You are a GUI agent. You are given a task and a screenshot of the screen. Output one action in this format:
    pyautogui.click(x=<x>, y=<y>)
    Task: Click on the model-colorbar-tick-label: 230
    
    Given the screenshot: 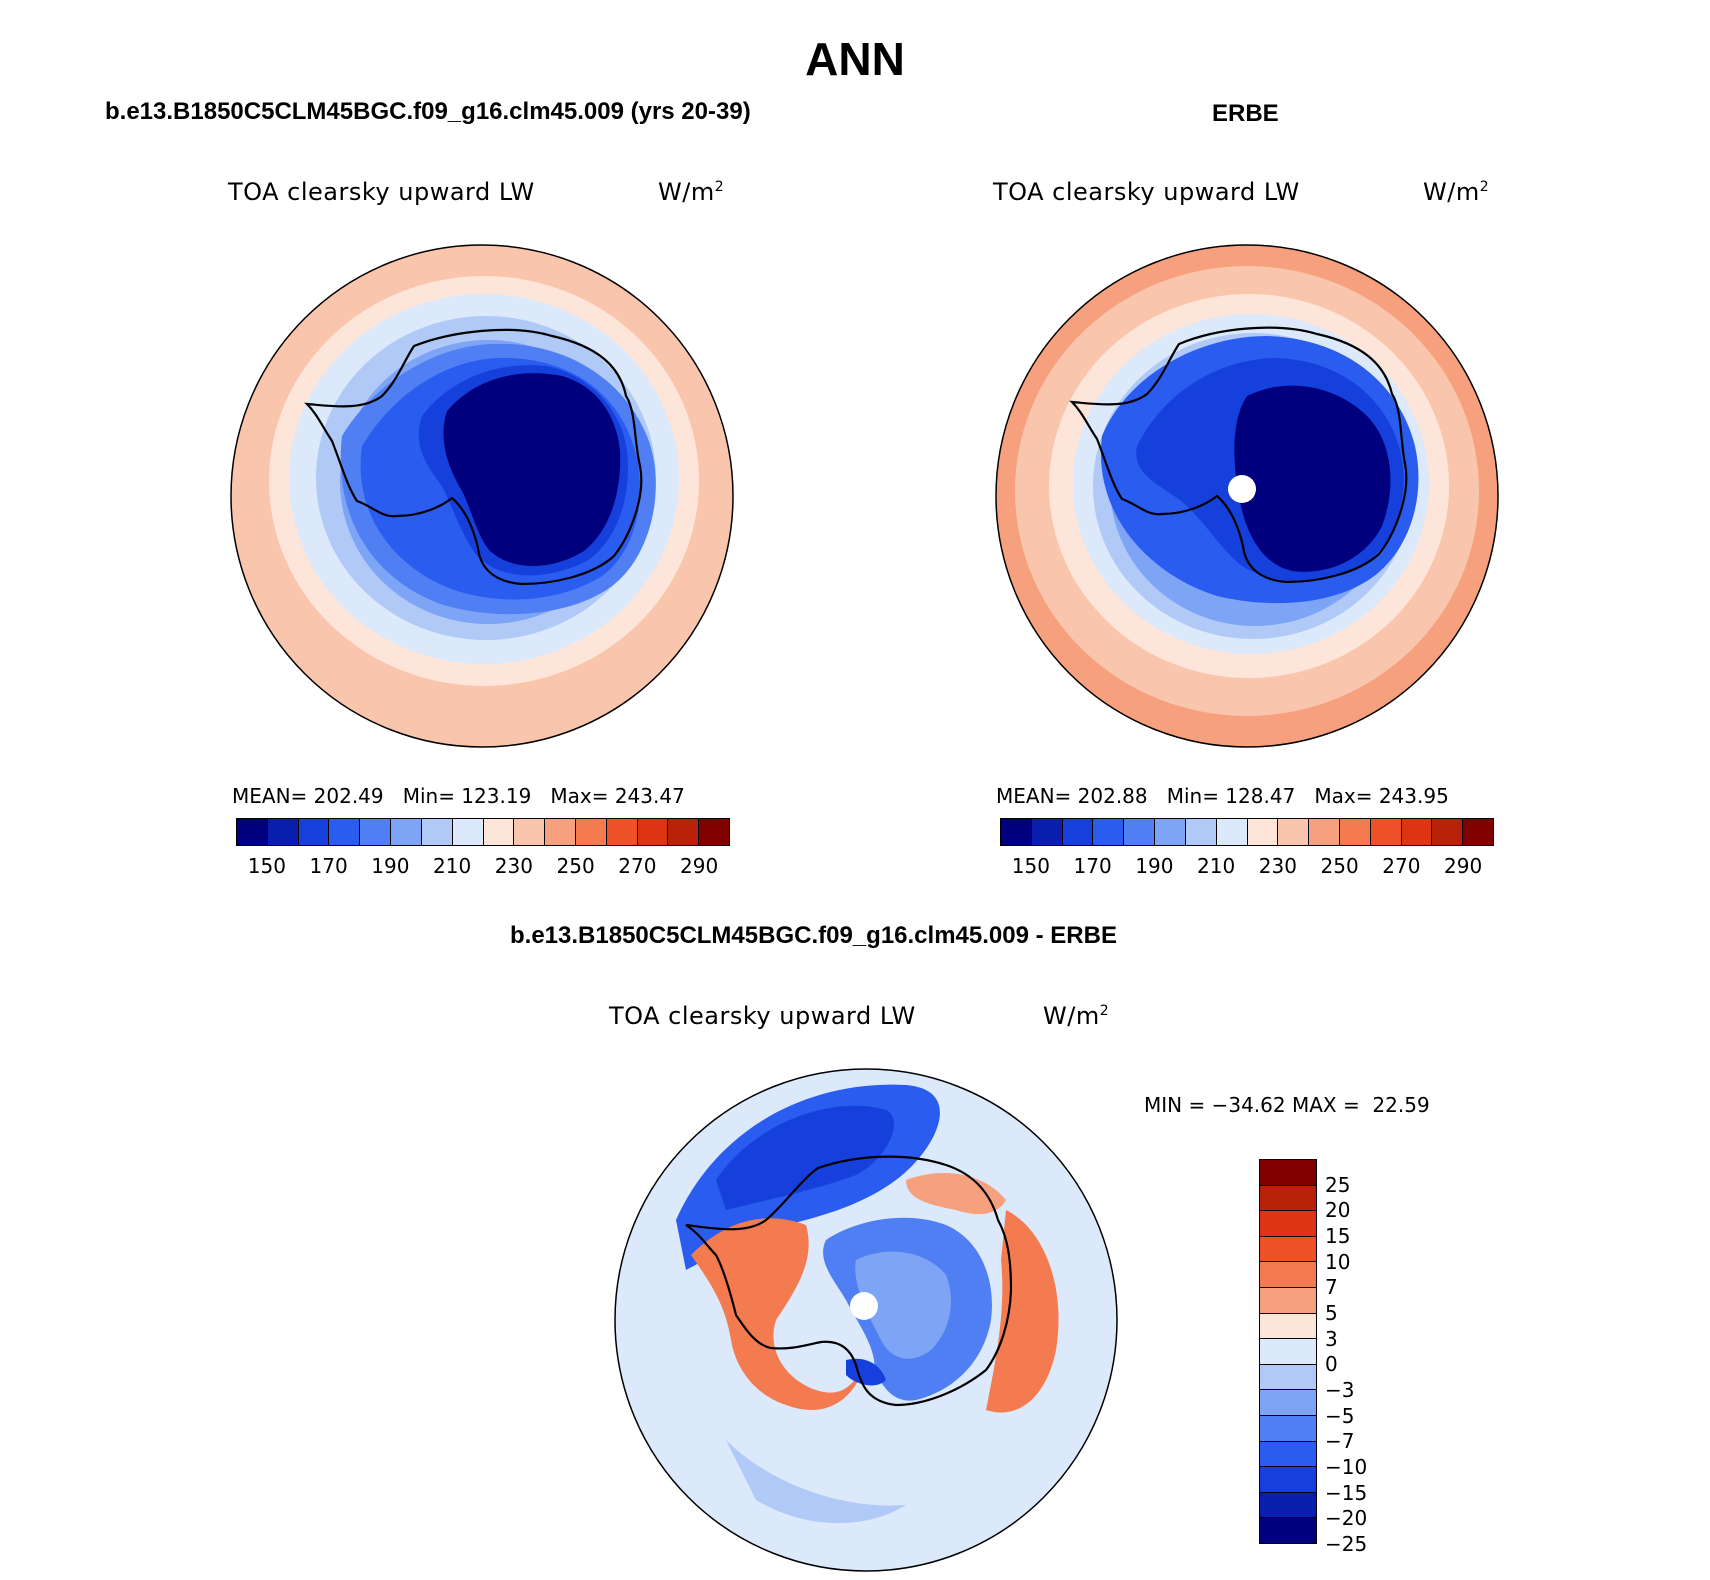 What is the action you would take?
    pyautogui.click(x=513, y=866)
    